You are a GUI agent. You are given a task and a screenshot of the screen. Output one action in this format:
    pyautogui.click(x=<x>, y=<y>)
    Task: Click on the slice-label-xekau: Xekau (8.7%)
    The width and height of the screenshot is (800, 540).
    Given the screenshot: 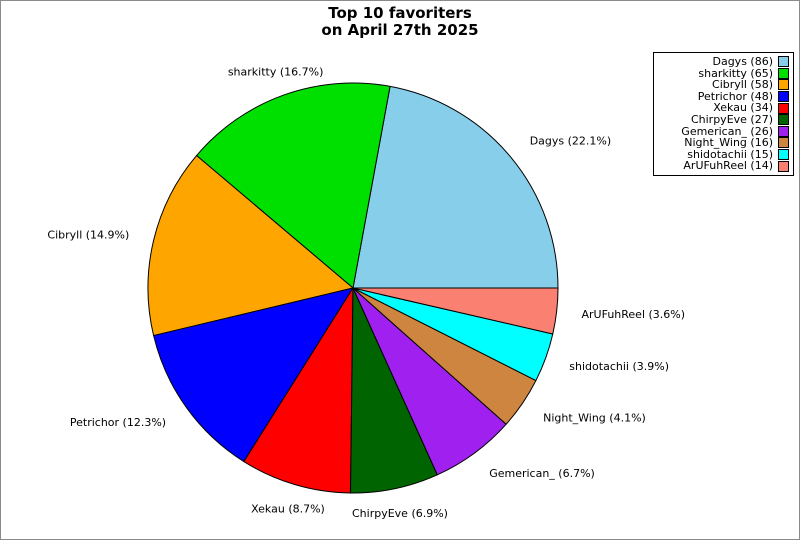 What is the action you would take?
    pyautogui.click(x=288, y=508)
    